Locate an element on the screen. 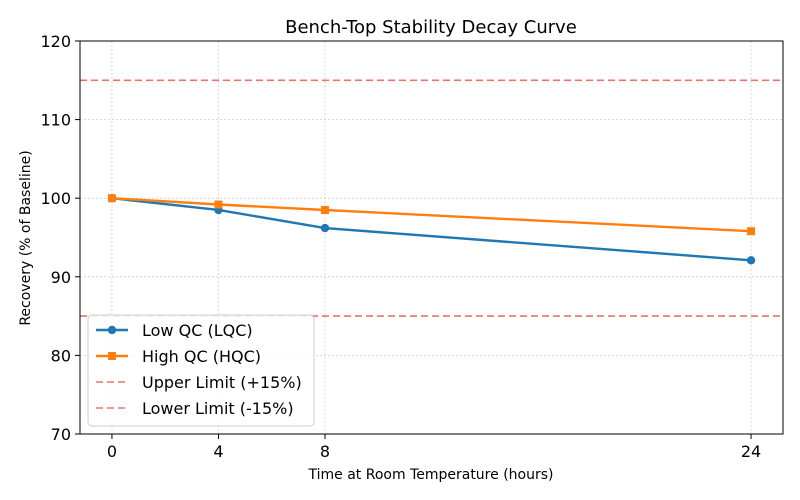 The image size is (800, 500). x-axis-label: Time at Room Temperature (hours) is located at coordinates (431, 475).